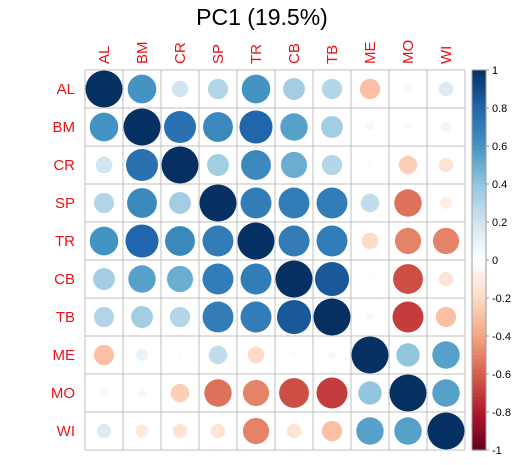 The image size is (523, 465). Describe the element at coordinates (408, 241) in the screenshot. I see `cell-tr-mo` at that location.